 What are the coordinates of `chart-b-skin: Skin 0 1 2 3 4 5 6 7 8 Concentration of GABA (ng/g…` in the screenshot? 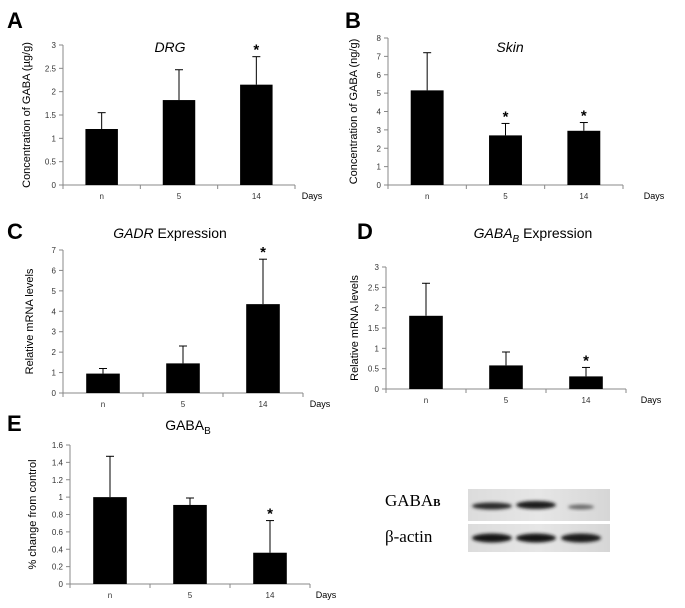 It's located at (506, 117).